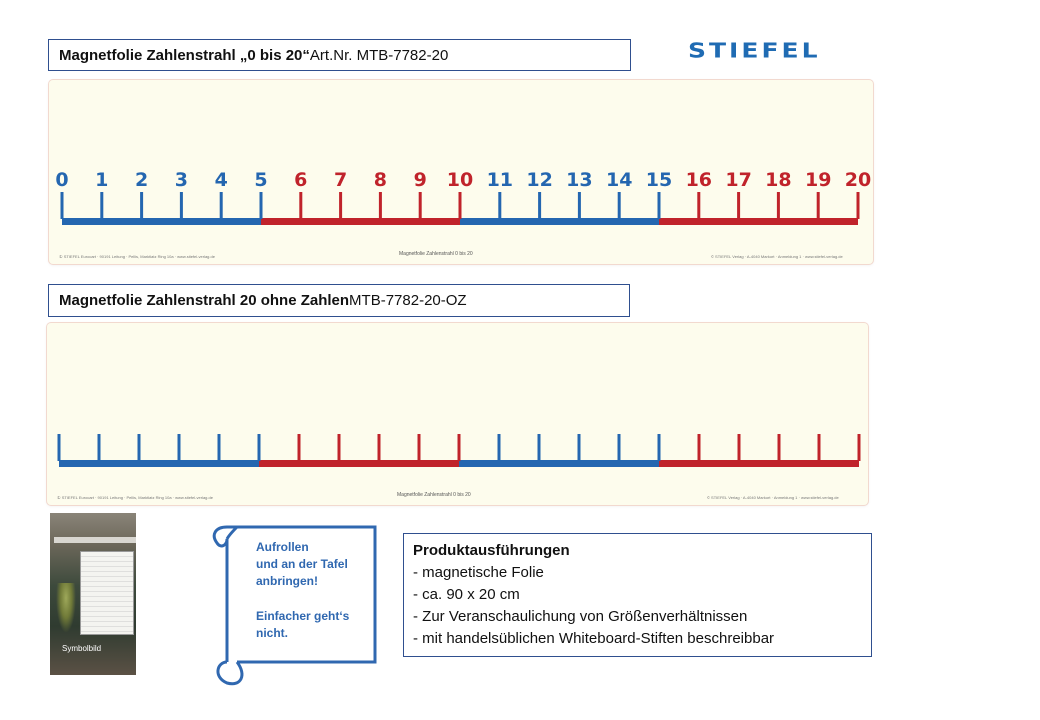  What do you see at coordinates (95, 540) in the screenshot?
I see `photo-rail` at bounding box center [95, 540].